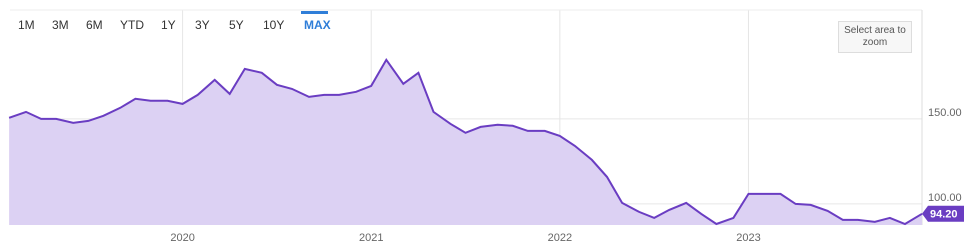 This screenshot has height=248, width=974. Describe the element at coordinates (236, 25) in the screenshot. I see `range-button: 5Y` at that location.